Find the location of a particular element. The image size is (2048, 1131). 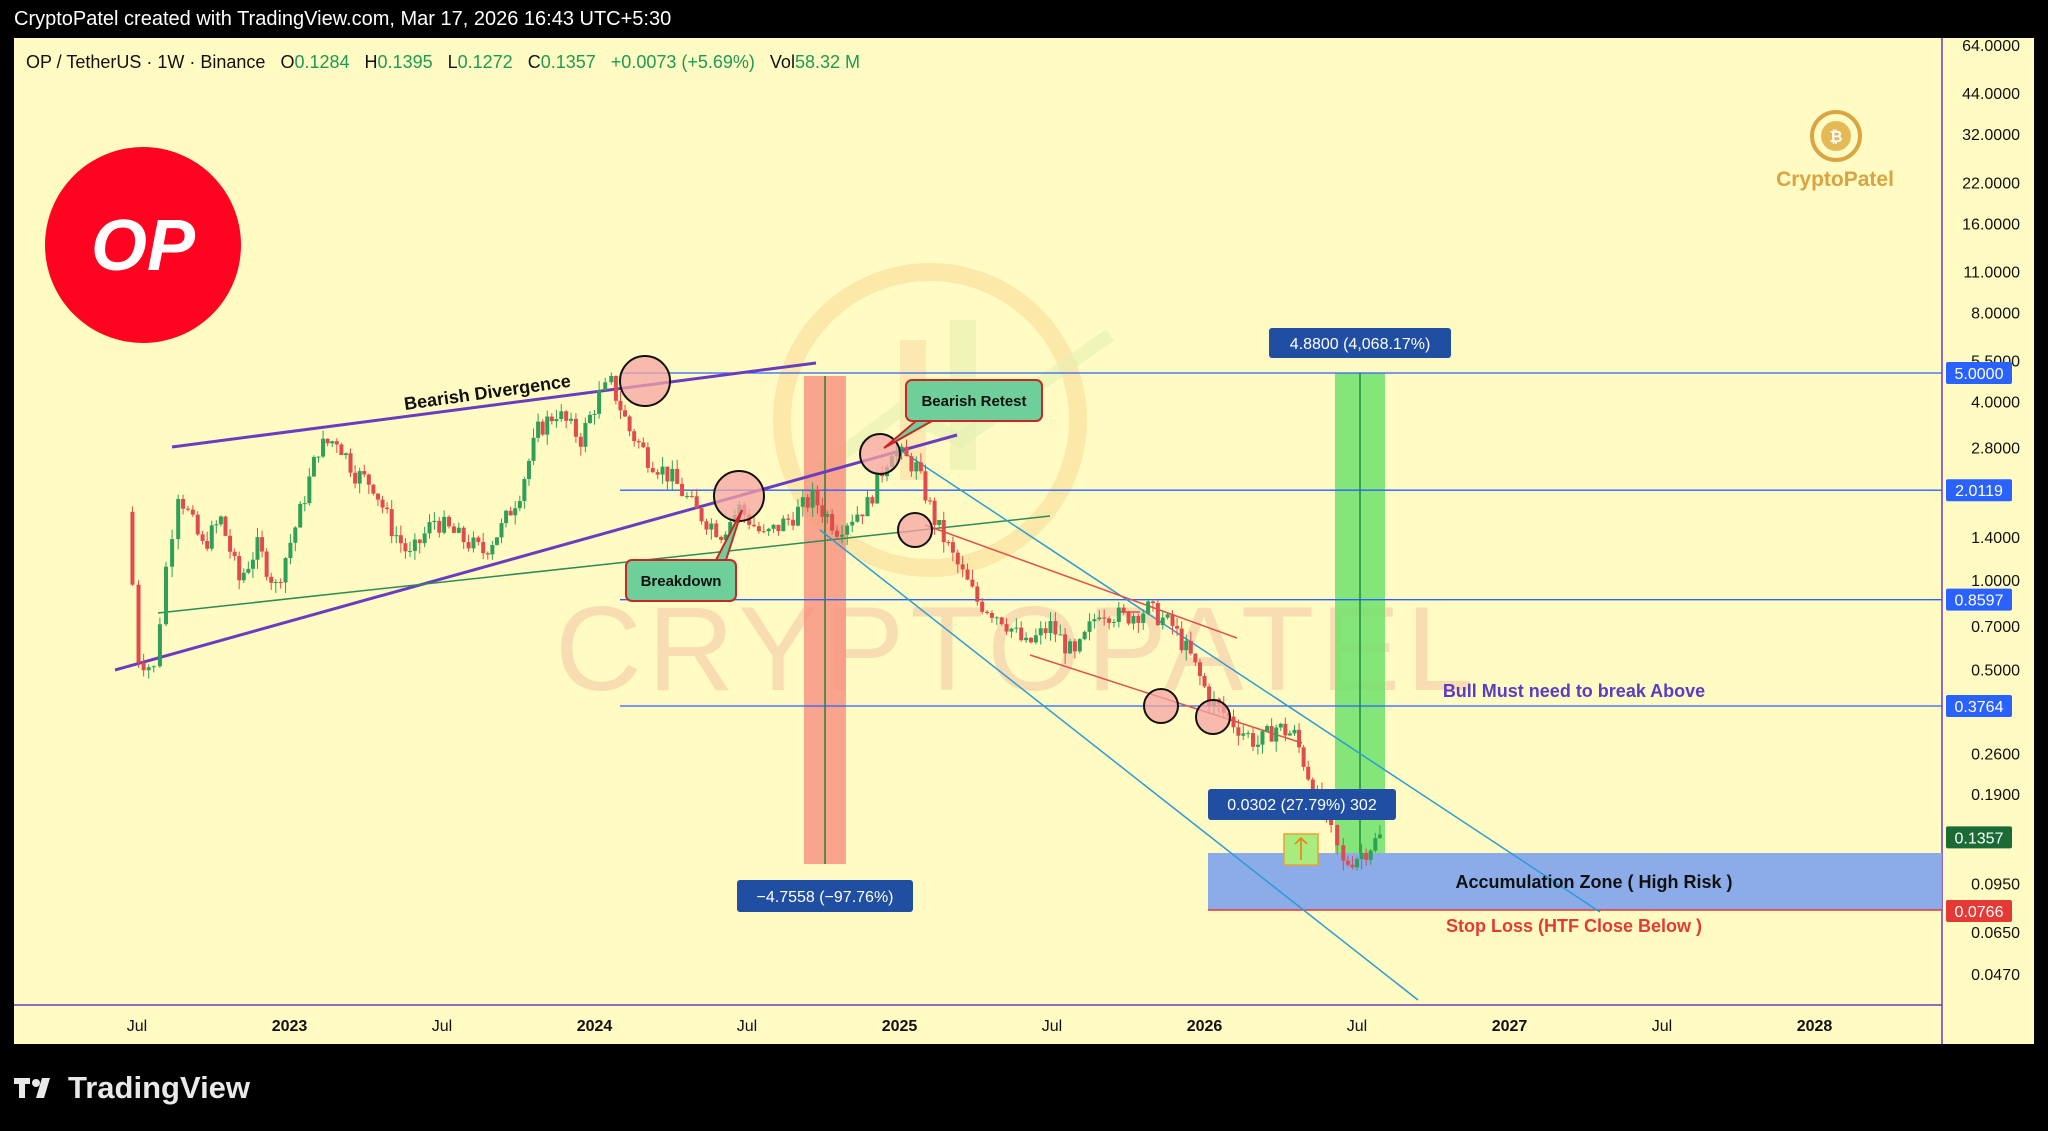

tradingview-footer: TradingView is located at coordinates (132, 1088).